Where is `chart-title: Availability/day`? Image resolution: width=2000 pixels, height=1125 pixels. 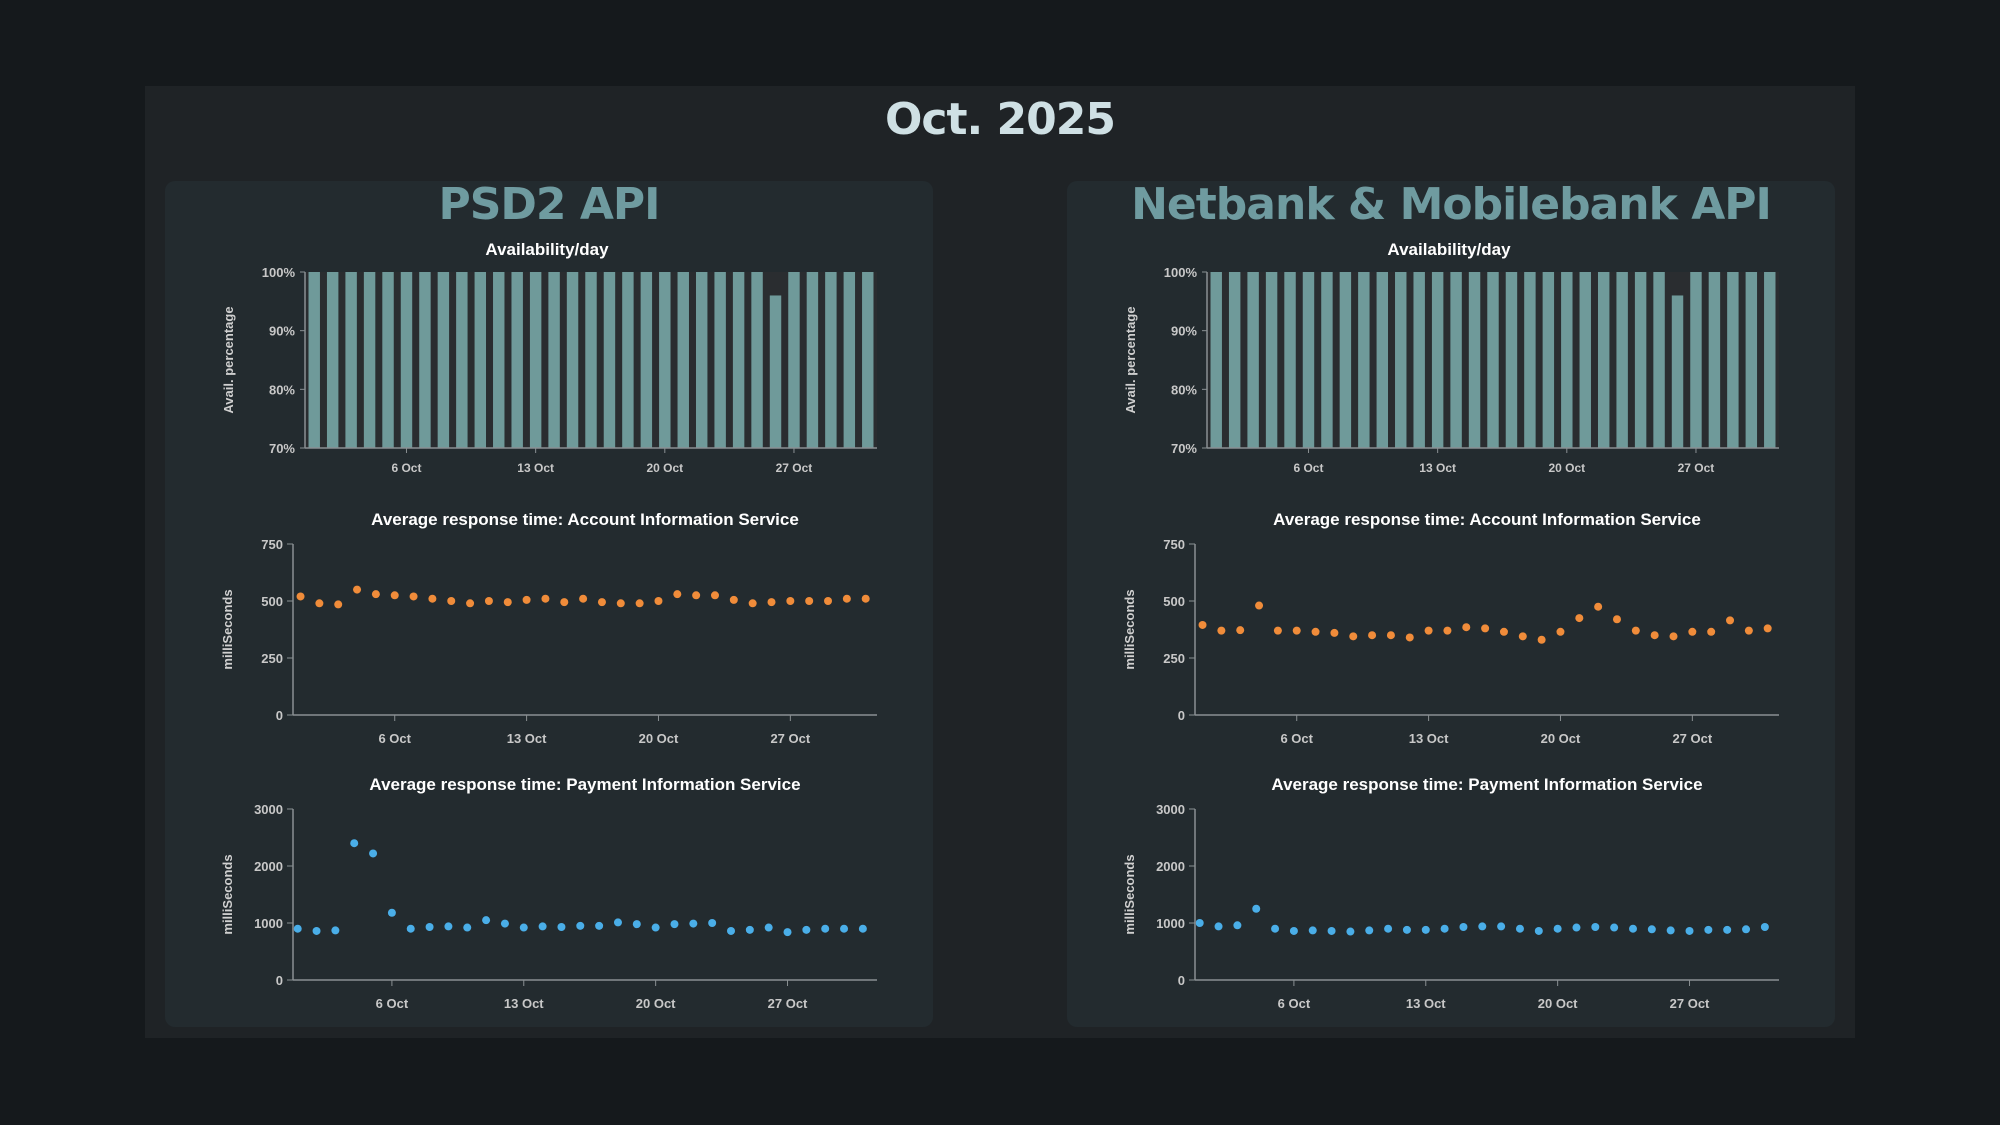
chart-title: Availability/day is located at coordinates (547, 250).